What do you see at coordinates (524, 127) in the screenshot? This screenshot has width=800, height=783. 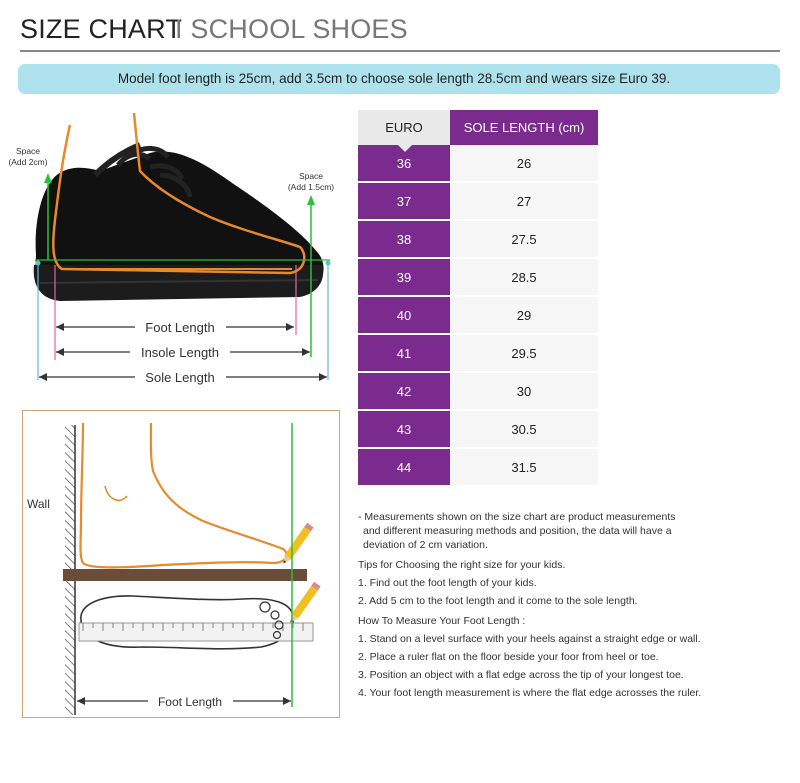 I see `header-sole-length: SOLE LENGTH (cm)` at bounding box center [524, 127].